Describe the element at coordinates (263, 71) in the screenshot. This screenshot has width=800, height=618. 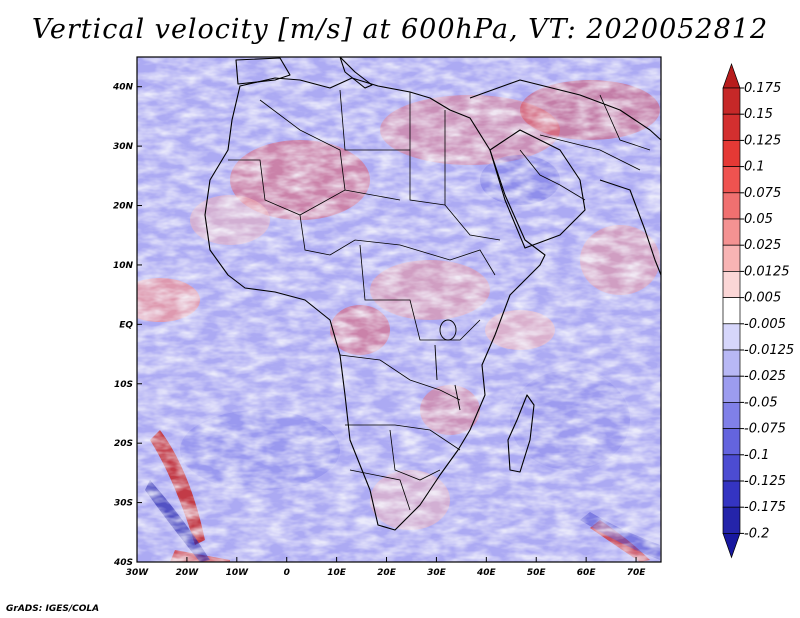
I see `iberia-coastline` at that location.